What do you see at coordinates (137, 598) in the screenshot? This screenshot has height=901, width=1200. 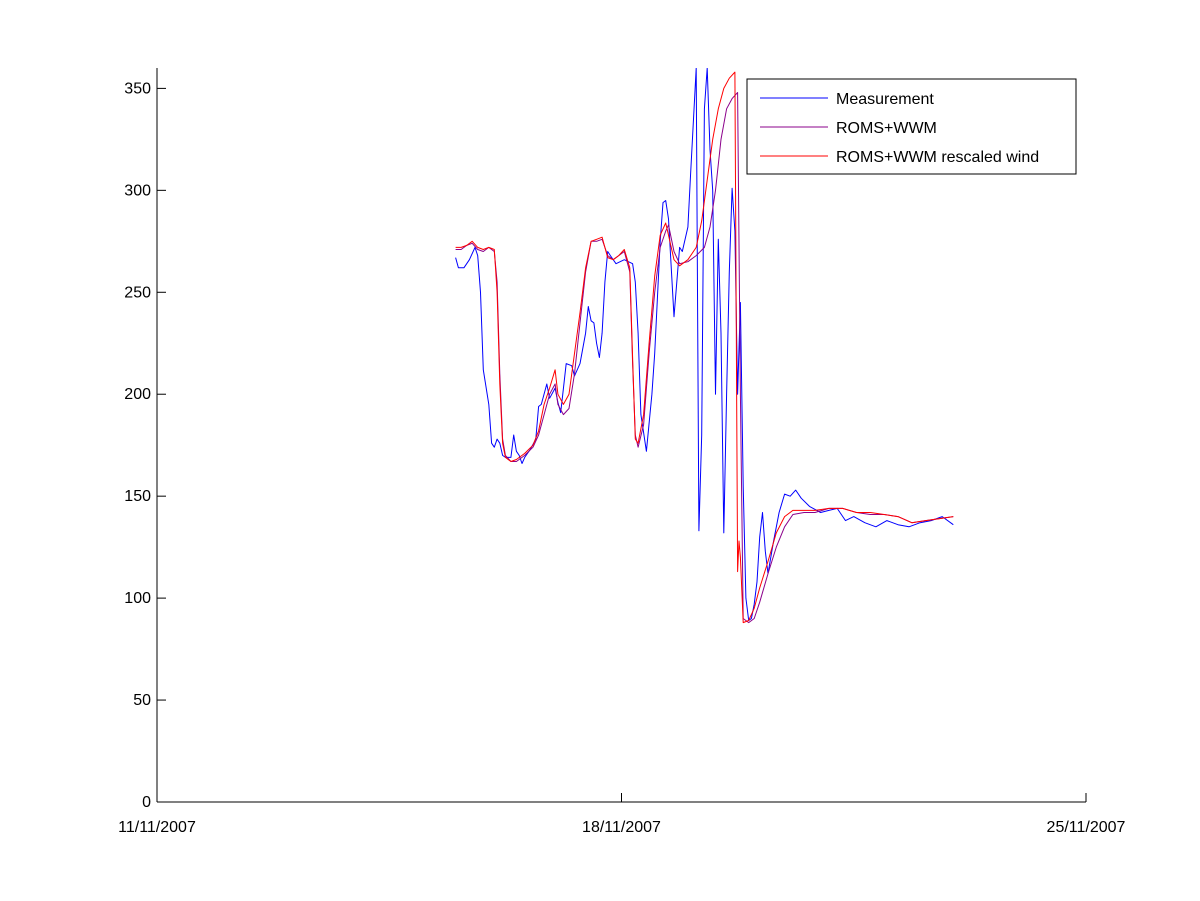 I see `y-tick-label: 100` at bounding box center [137, 598].